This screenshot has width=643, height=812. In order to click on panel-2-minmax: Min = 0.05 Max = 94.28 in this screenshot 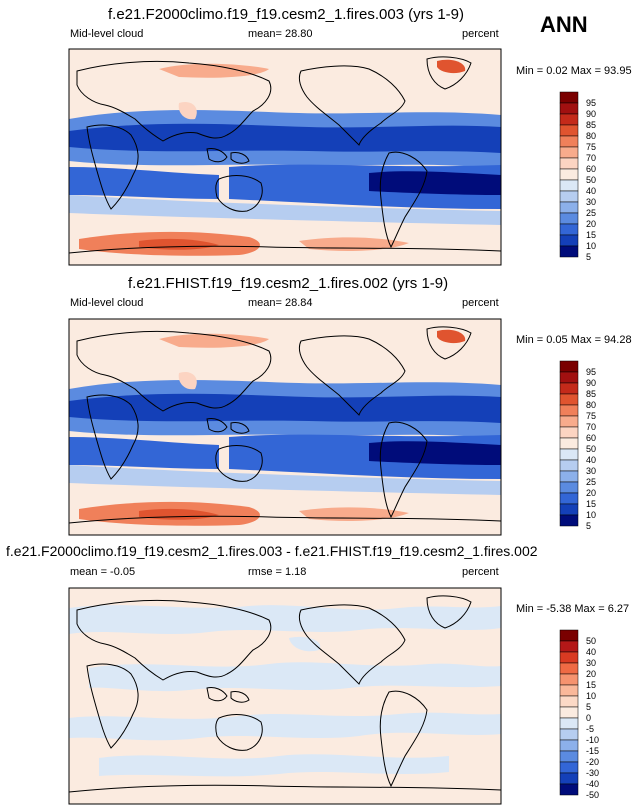, I will do `click(574, 340)`.